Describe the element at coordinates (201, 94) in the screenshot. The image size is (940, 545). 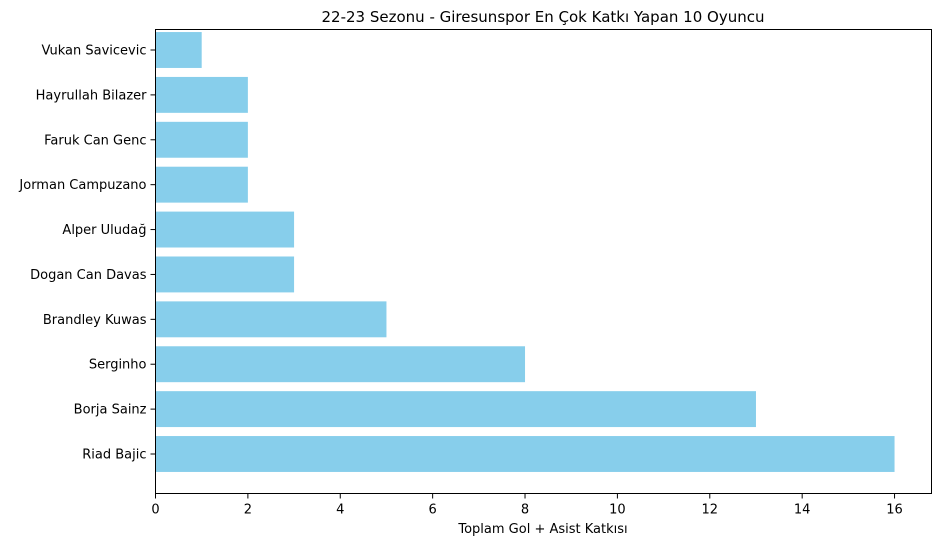
I see `bar-hayrullah-bilazer` at that location.